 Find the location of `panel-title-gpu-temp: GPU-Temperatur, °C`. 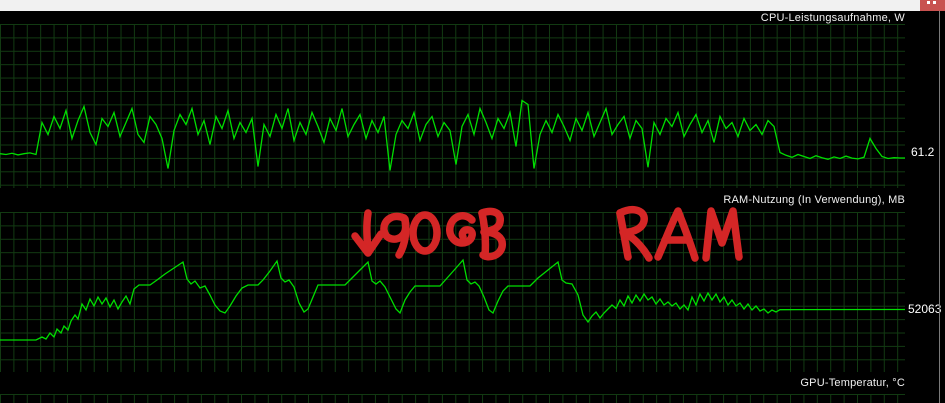

panel-title-gpu-temp: GPU-Temperatur, °C is located at coordinates (472, 383).